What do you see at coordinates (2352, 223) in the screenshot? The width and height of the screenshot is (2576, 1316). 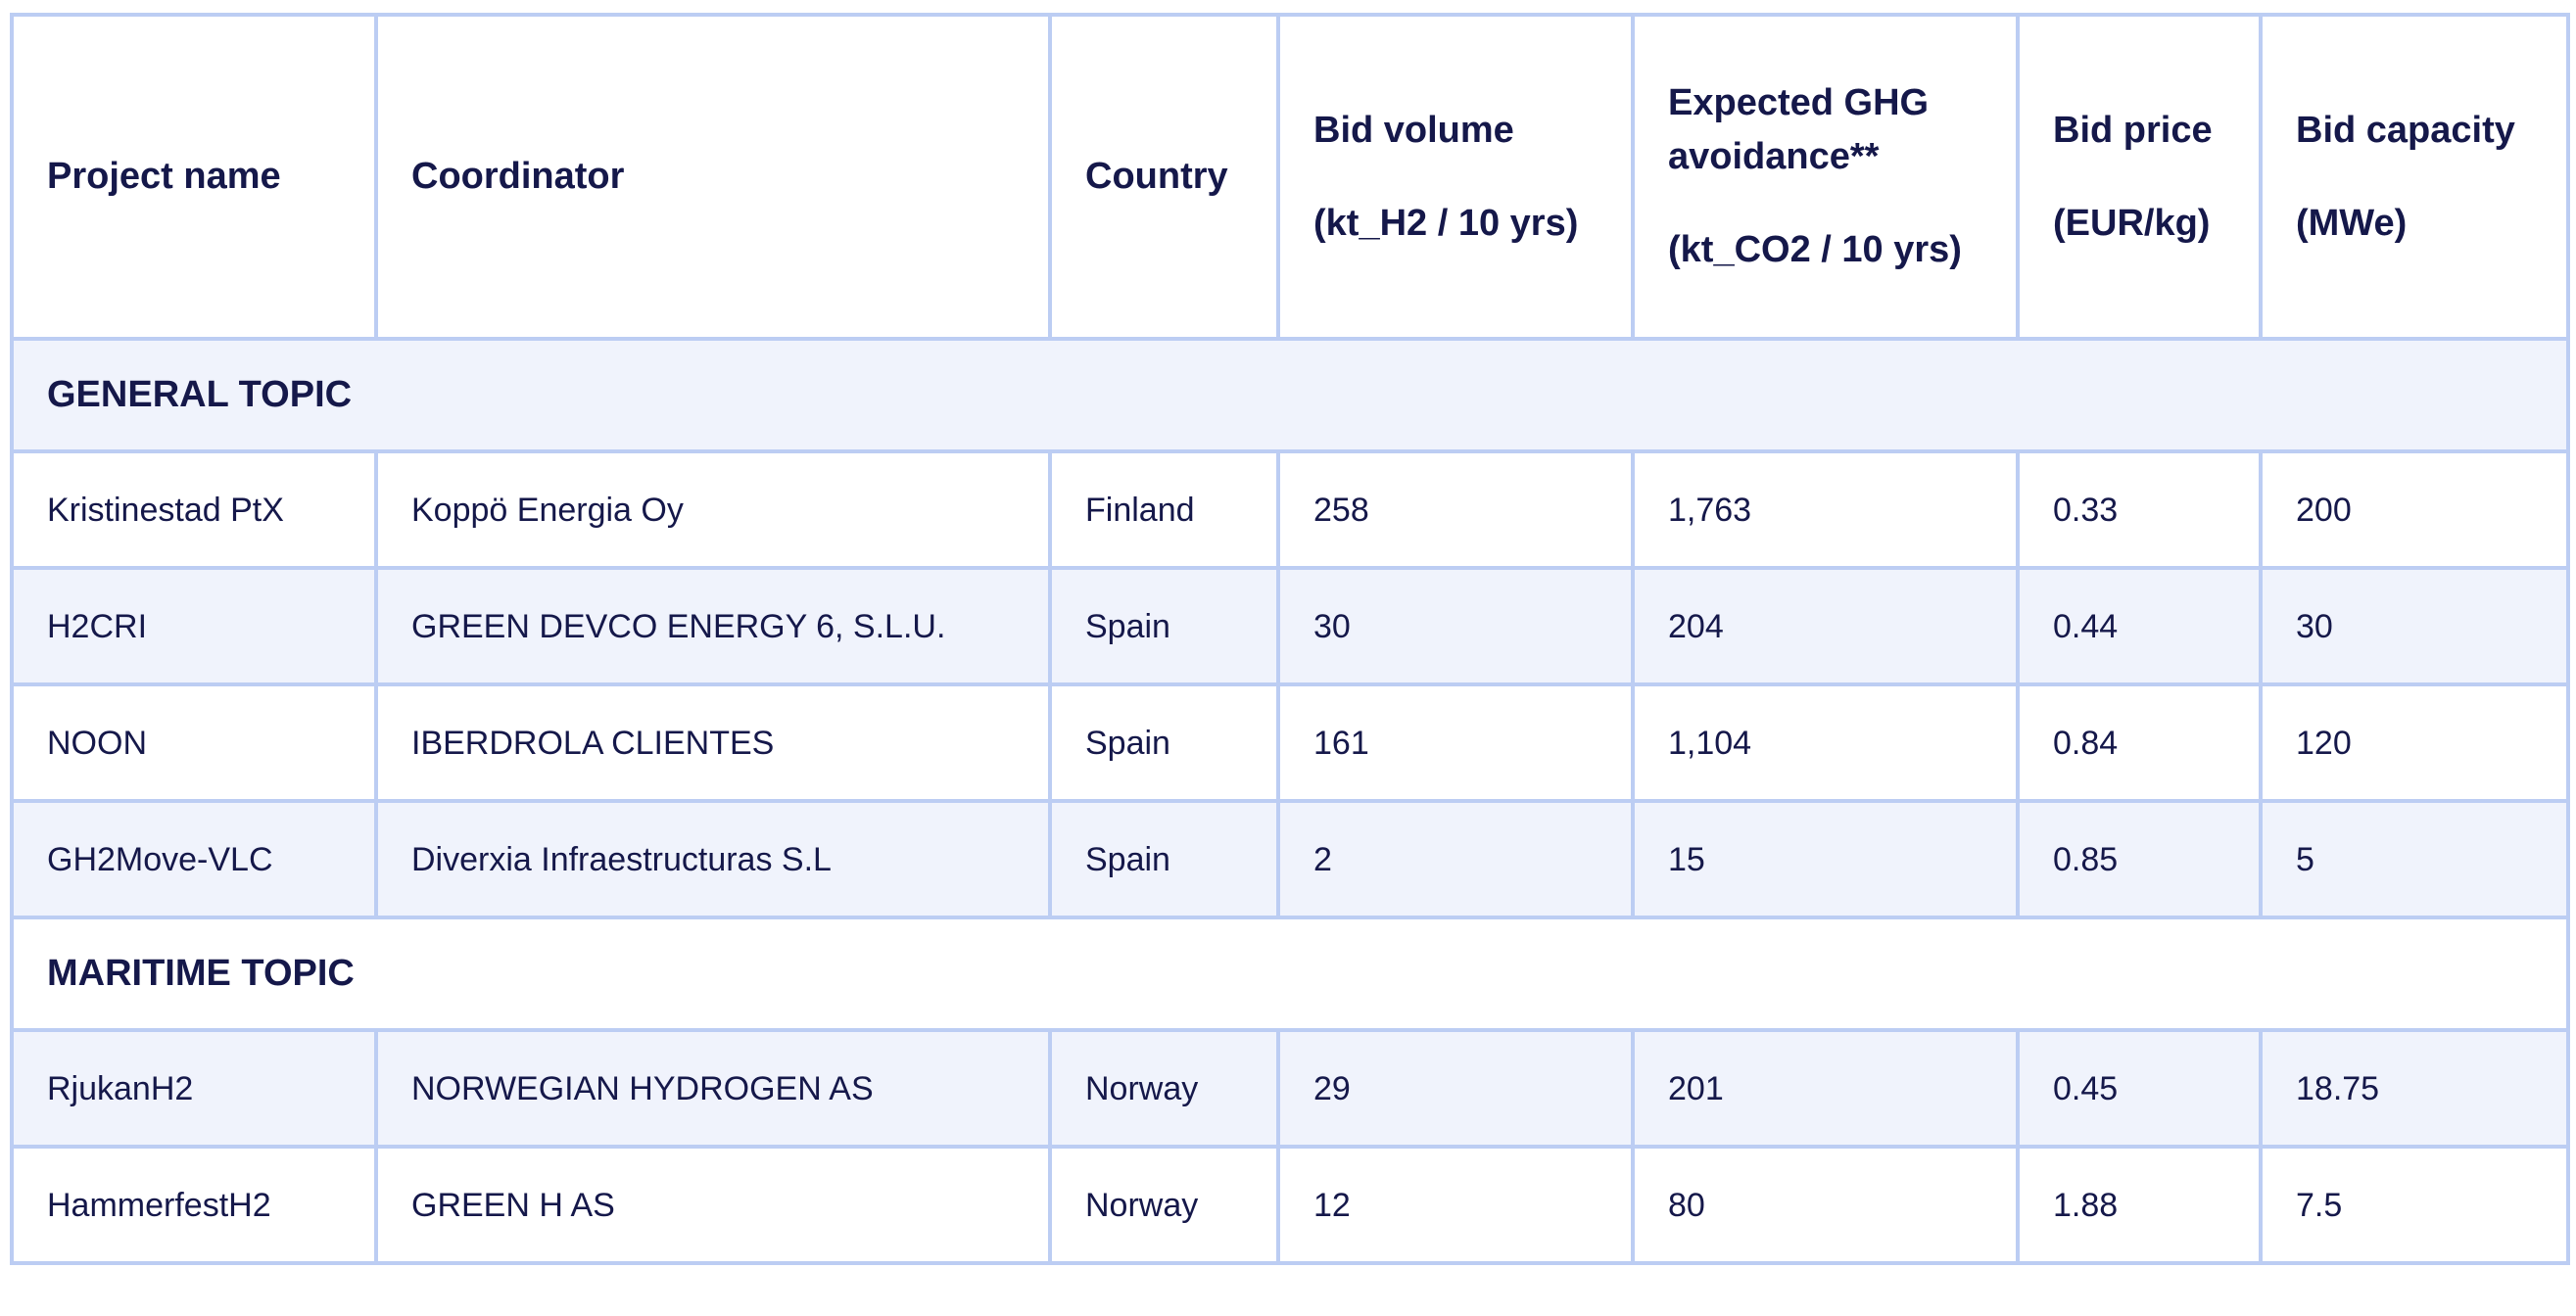 I see `column-unit: (MWe)` at bounding box center [2352, 223].